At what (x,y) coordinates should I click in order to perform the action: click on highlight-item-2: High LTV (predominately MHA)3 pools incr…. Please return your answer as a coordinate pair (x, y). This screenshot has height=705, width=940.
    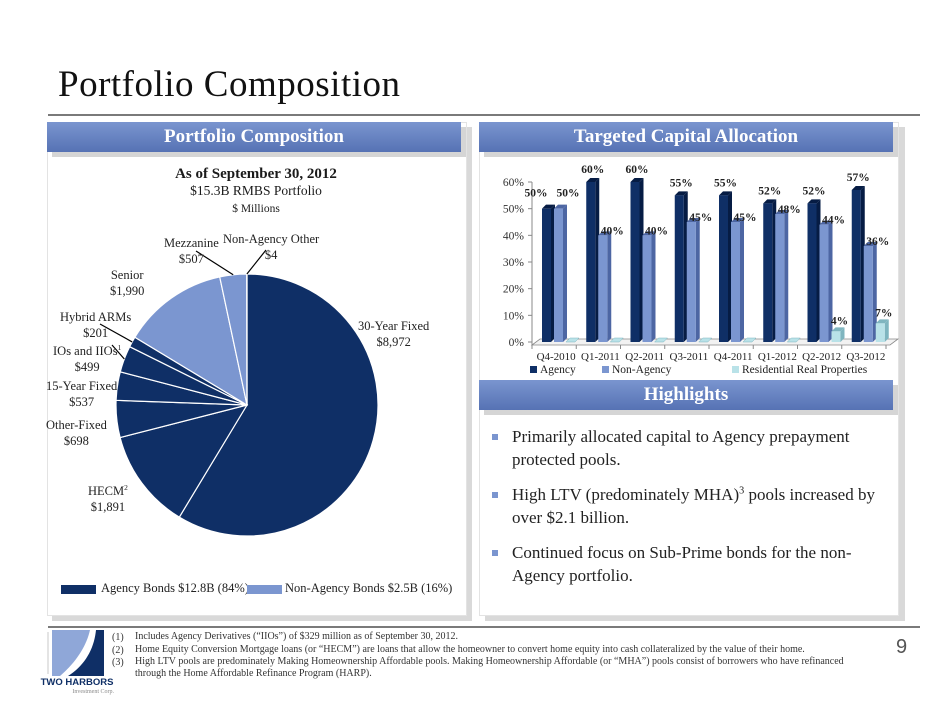
    Looking at the image, I should click on (693, 506).